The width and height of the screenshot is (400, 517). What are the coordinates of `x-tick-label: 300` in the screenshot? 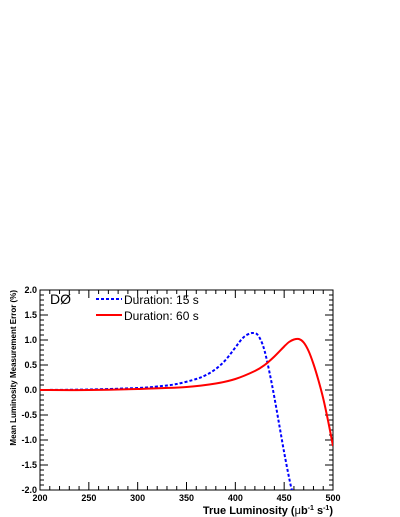 It's located at (137, 498).